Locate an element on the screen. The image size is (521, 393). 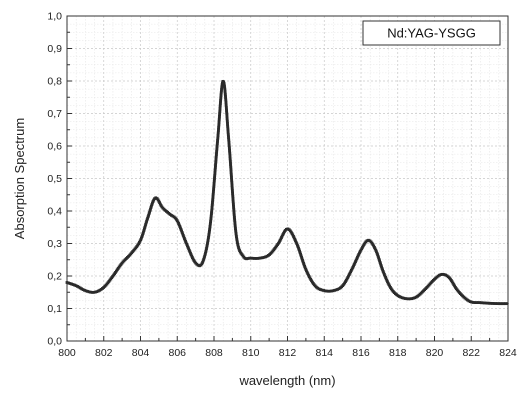
x-tick-label: 824 is located at coordinates (508, 353).